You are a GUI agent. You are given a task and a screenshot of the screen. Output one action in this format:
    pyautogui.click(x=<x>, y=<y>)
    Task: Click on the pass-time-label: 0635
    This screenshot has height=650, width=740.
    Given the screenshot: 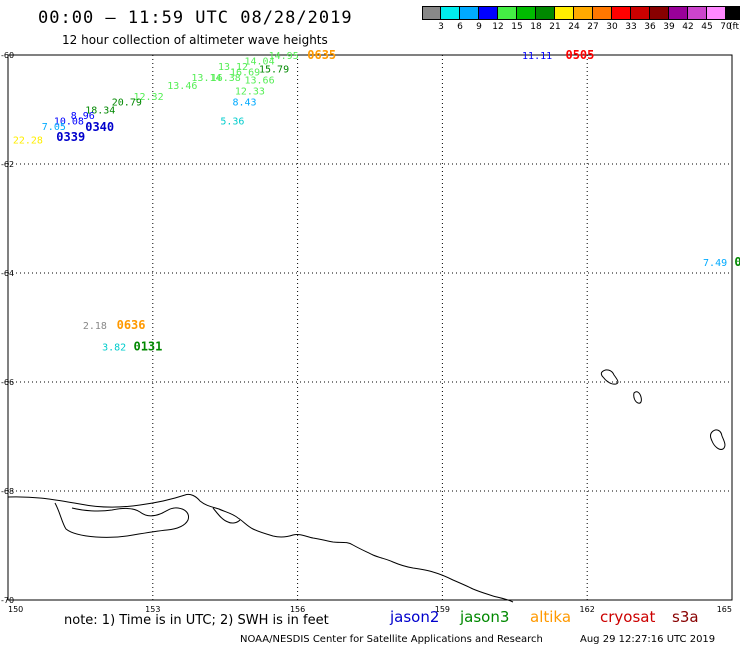 What is the action you would take?
    pyautogui.click(x=321, y=55)
    